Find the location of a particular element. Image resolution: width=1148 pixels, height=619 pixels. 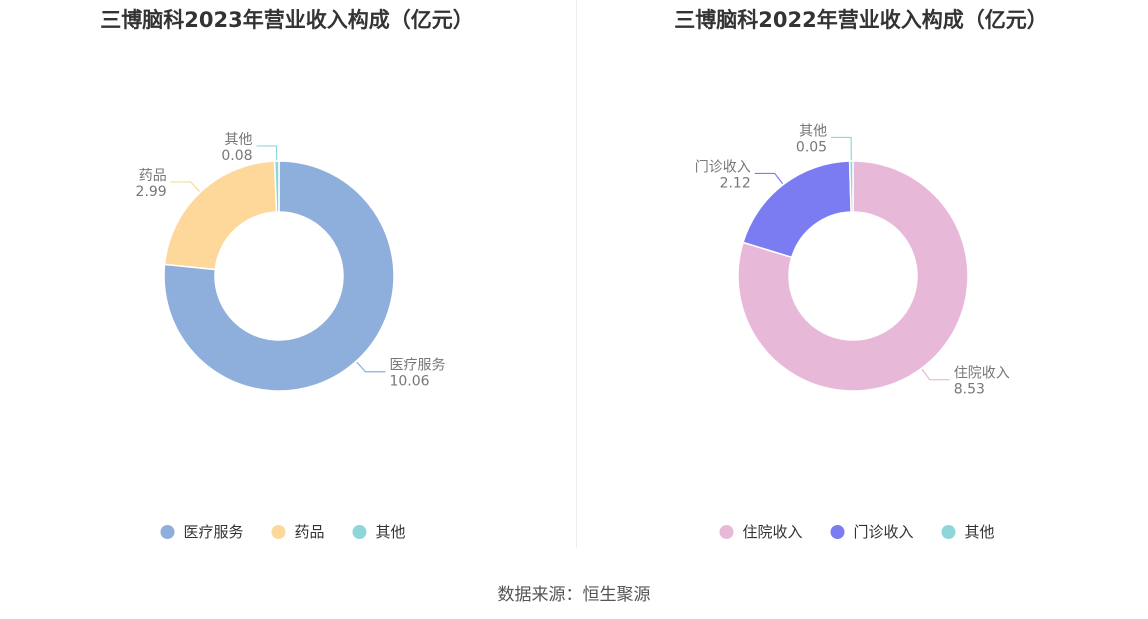

legend-item: 医疗服务 is located at coordinates (202, 532).